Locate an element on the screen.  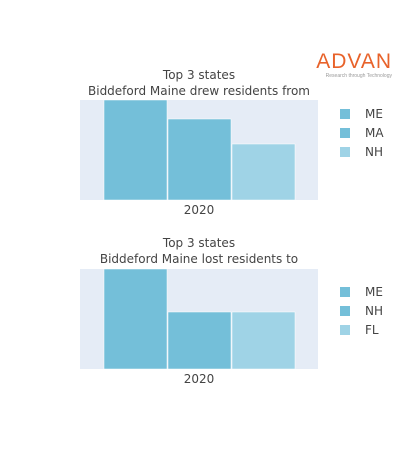
legend-swatch-ma is located at coordinates (345, 133).